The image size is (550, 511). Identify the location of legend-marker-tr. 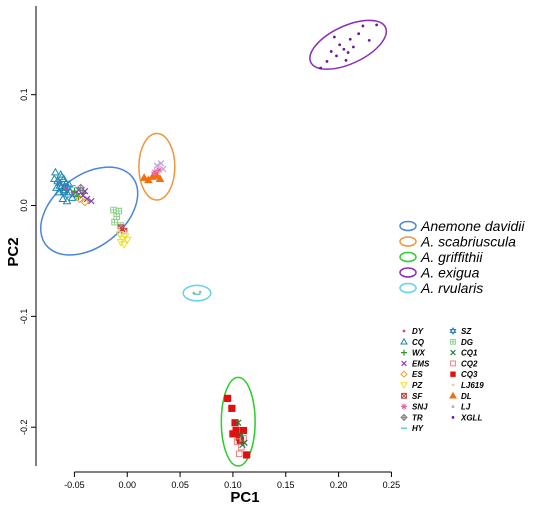
(404, 417).